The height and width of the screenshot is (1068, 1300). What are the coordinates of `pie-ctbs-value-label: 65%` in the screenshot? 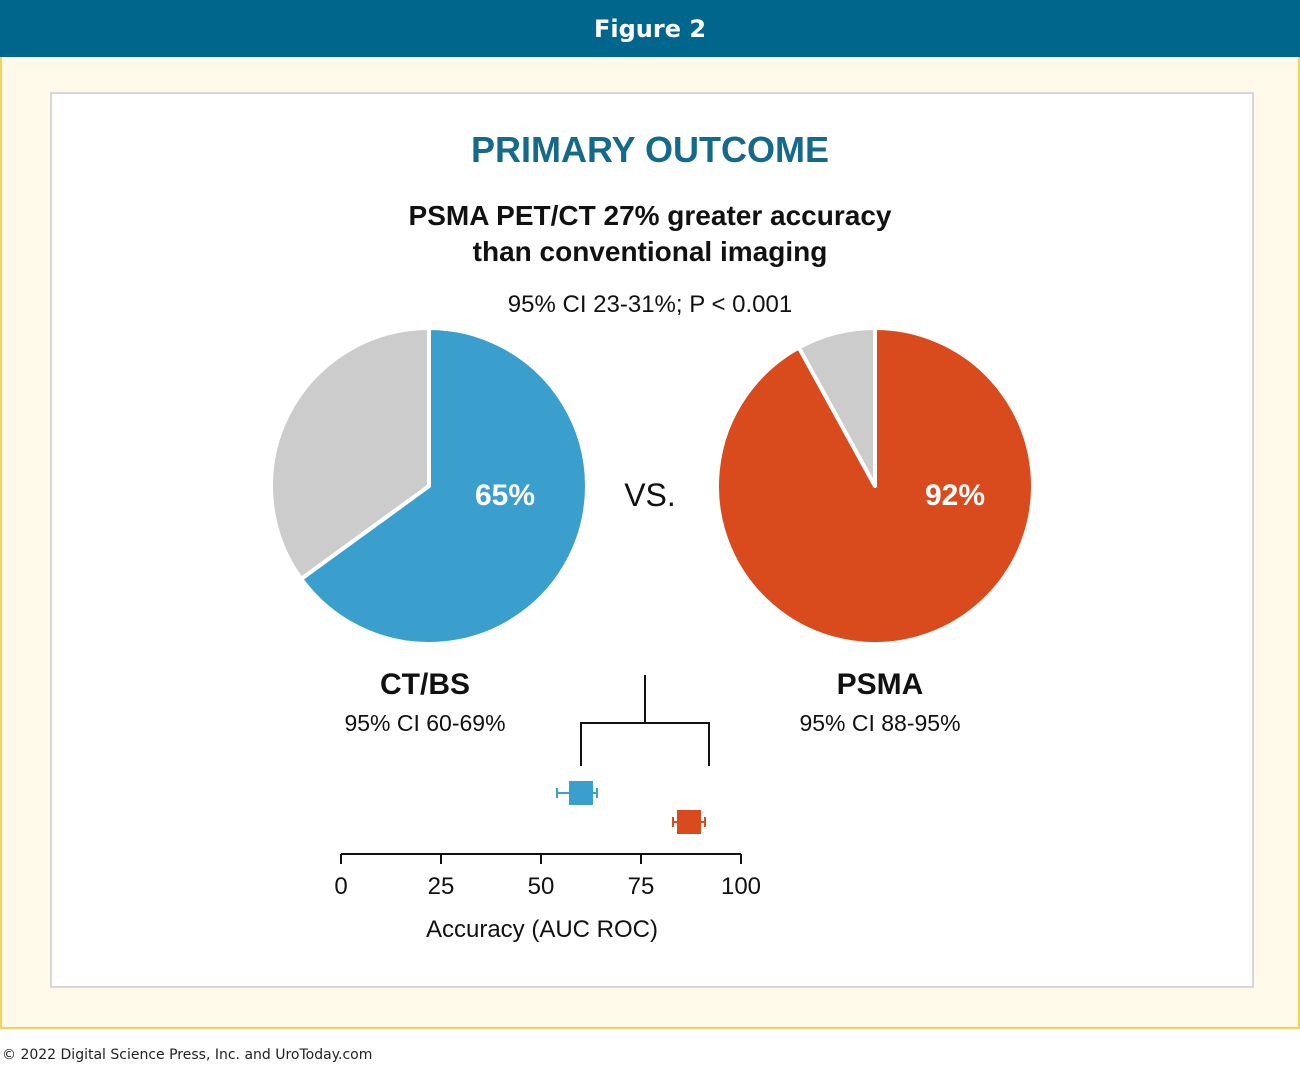 It's located at (505, 495).